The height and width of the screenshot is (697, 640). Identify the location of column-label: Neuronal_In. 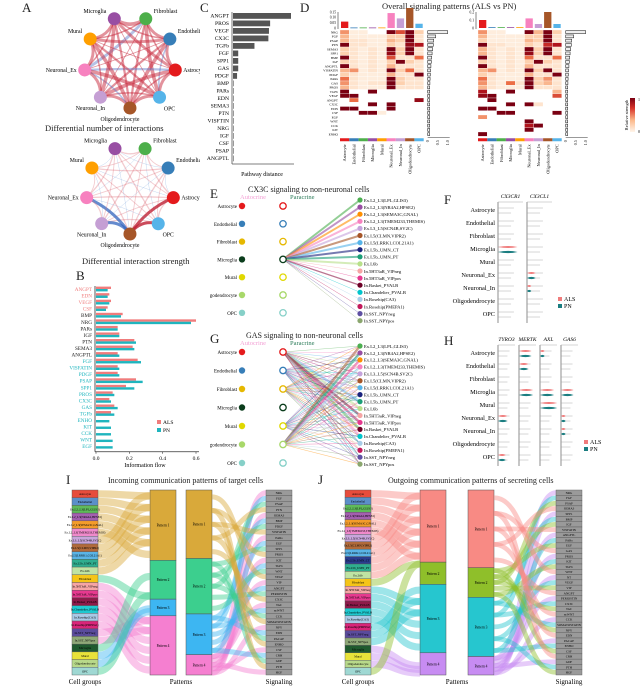
(400, 154).